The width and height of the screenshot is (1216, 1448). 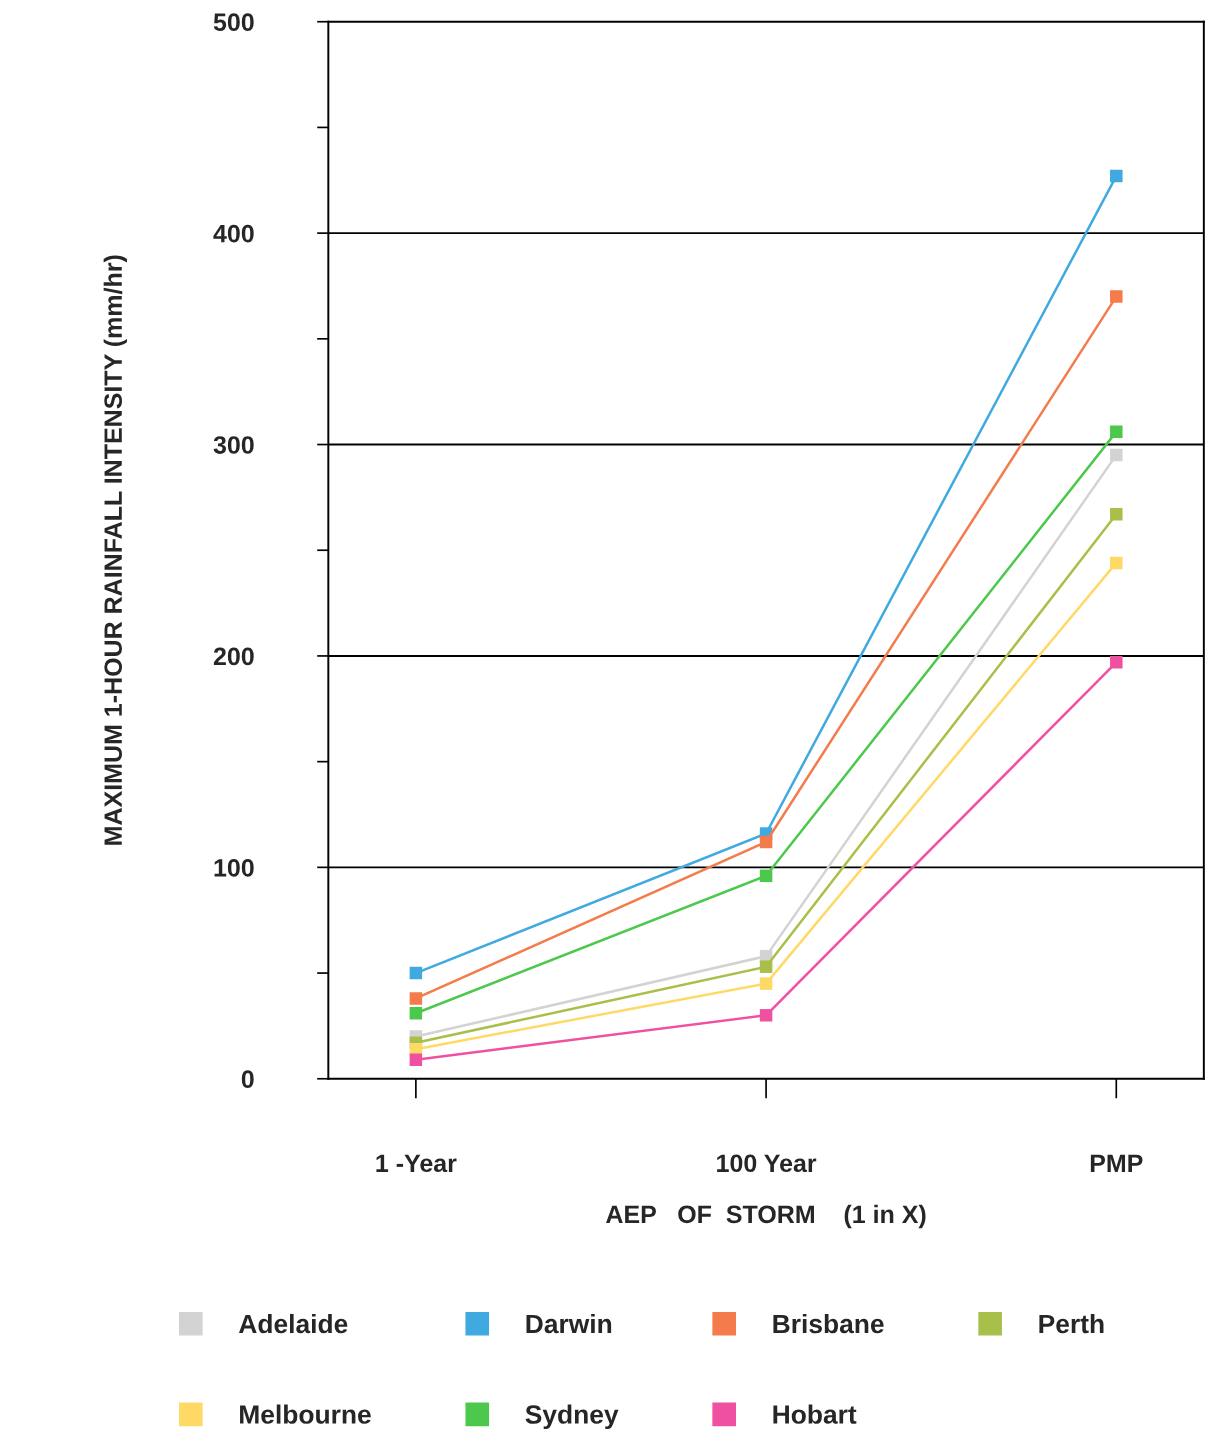 I want to click on y-axis-title: MAXIMUM 1-HOUR RAINFALL INTENSITY (mm/hr), so click(x=115, y=550).